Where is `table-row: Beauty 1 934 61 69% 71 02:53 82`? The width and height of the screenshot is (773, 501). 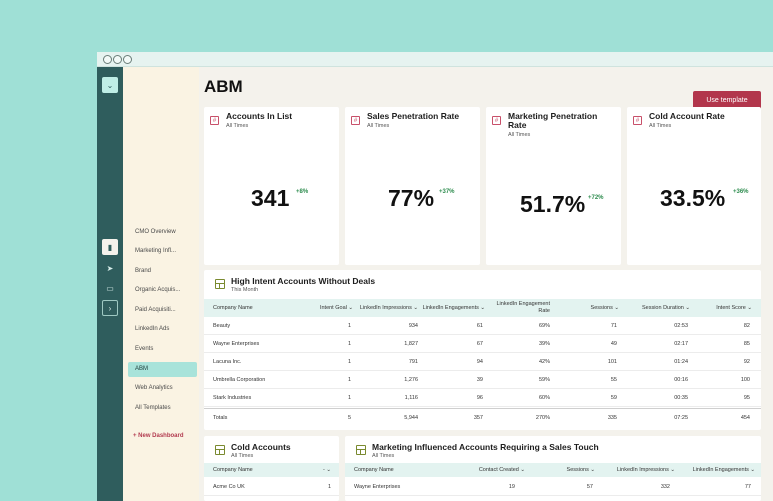
table-row: Beauty 1 934 61 69% 71 02:53 82 is located at coordinates (482, 326).